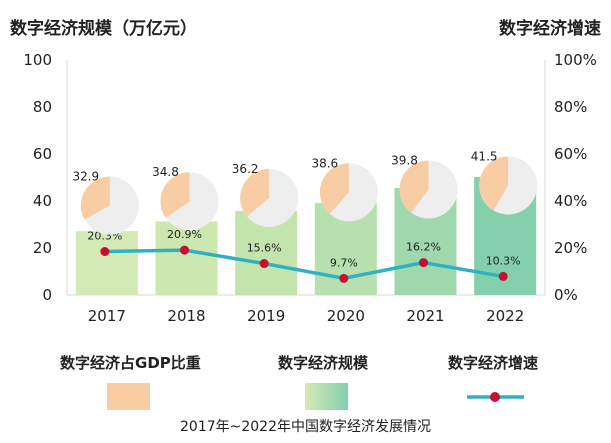 Image resolution: width=611 pixels, height=443 pixels. What do you see at coordinates (107, 316) in the screenshot?
I see `x-tick-label: 2017` at bounding box center [107, 316].